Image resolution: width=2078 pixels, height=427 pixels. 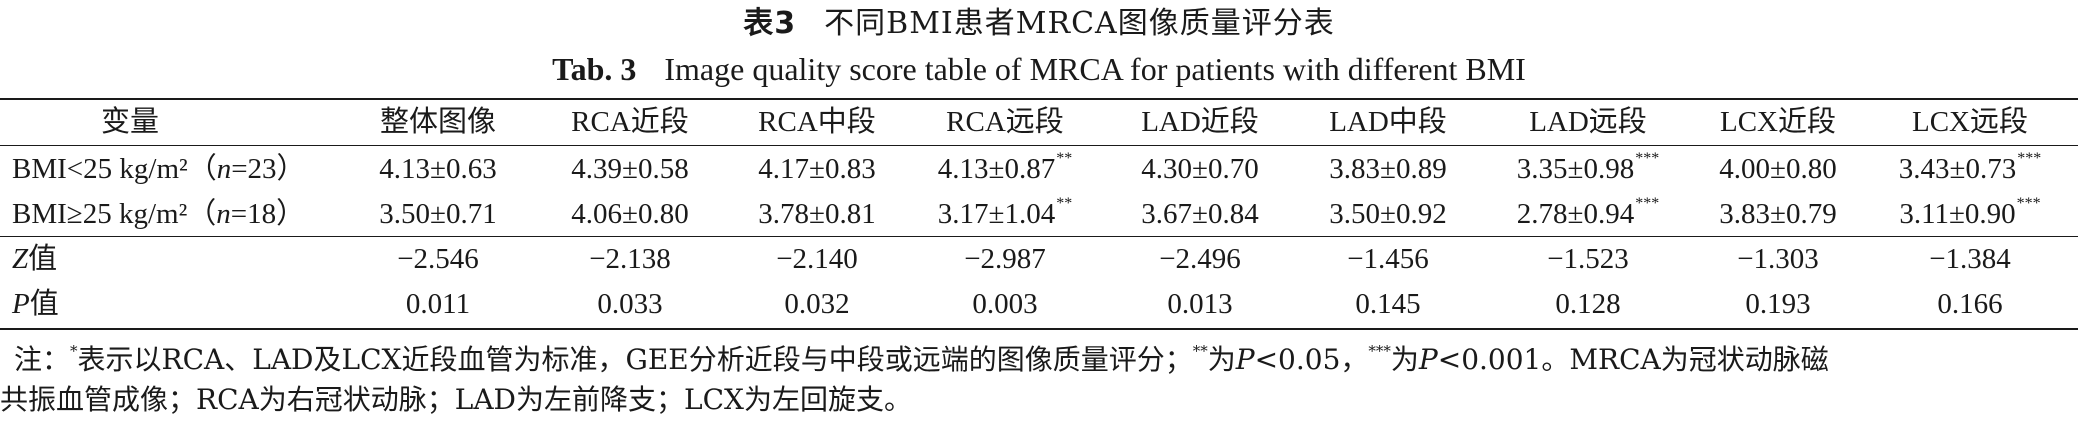 I want to click on footnote-text-3: <0.05，, so click(x=1311, y=359).